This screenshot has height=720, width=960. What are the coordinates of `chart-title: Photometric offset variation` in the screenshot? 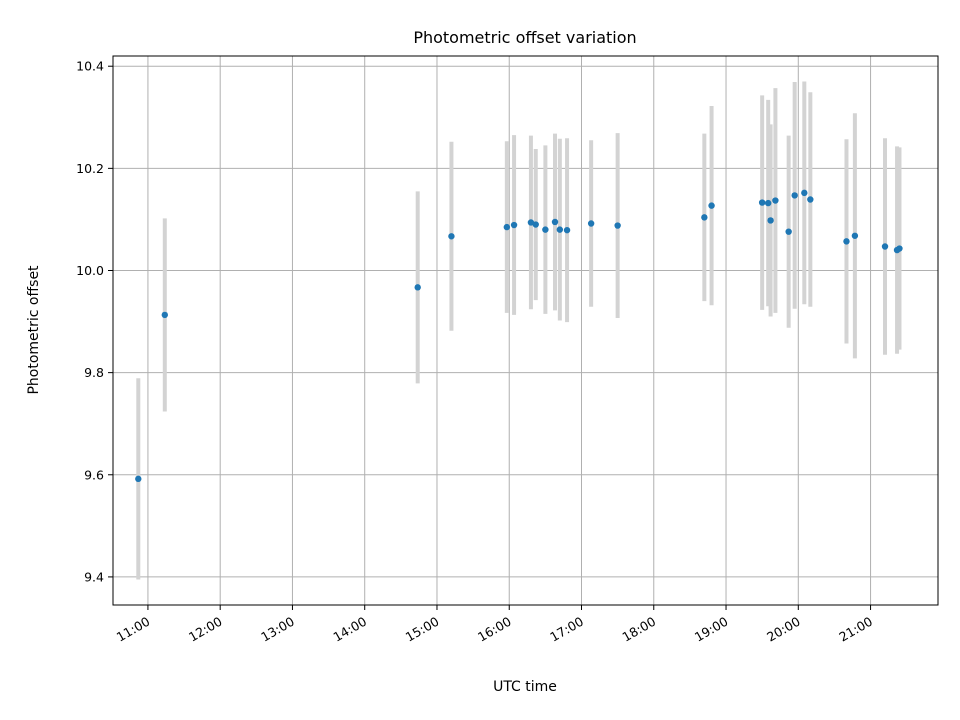 It's located at (524, 37).